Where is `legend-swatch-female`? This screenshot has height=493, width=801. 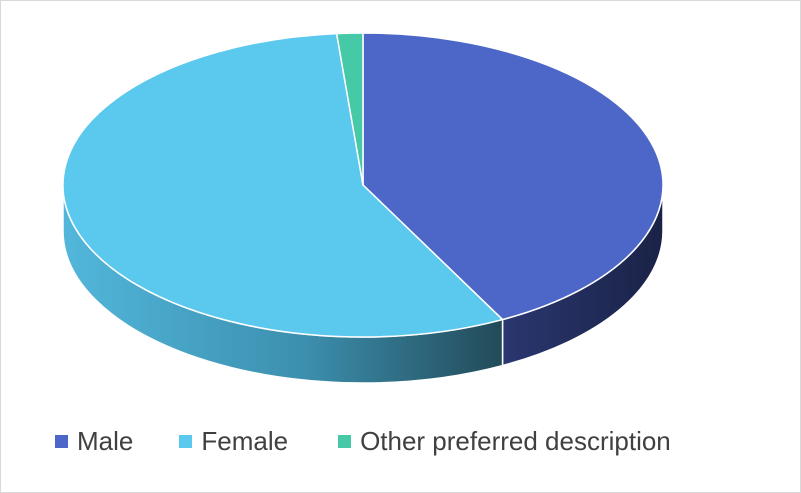 legend-swatch-female is located at coordinates (186, 441).